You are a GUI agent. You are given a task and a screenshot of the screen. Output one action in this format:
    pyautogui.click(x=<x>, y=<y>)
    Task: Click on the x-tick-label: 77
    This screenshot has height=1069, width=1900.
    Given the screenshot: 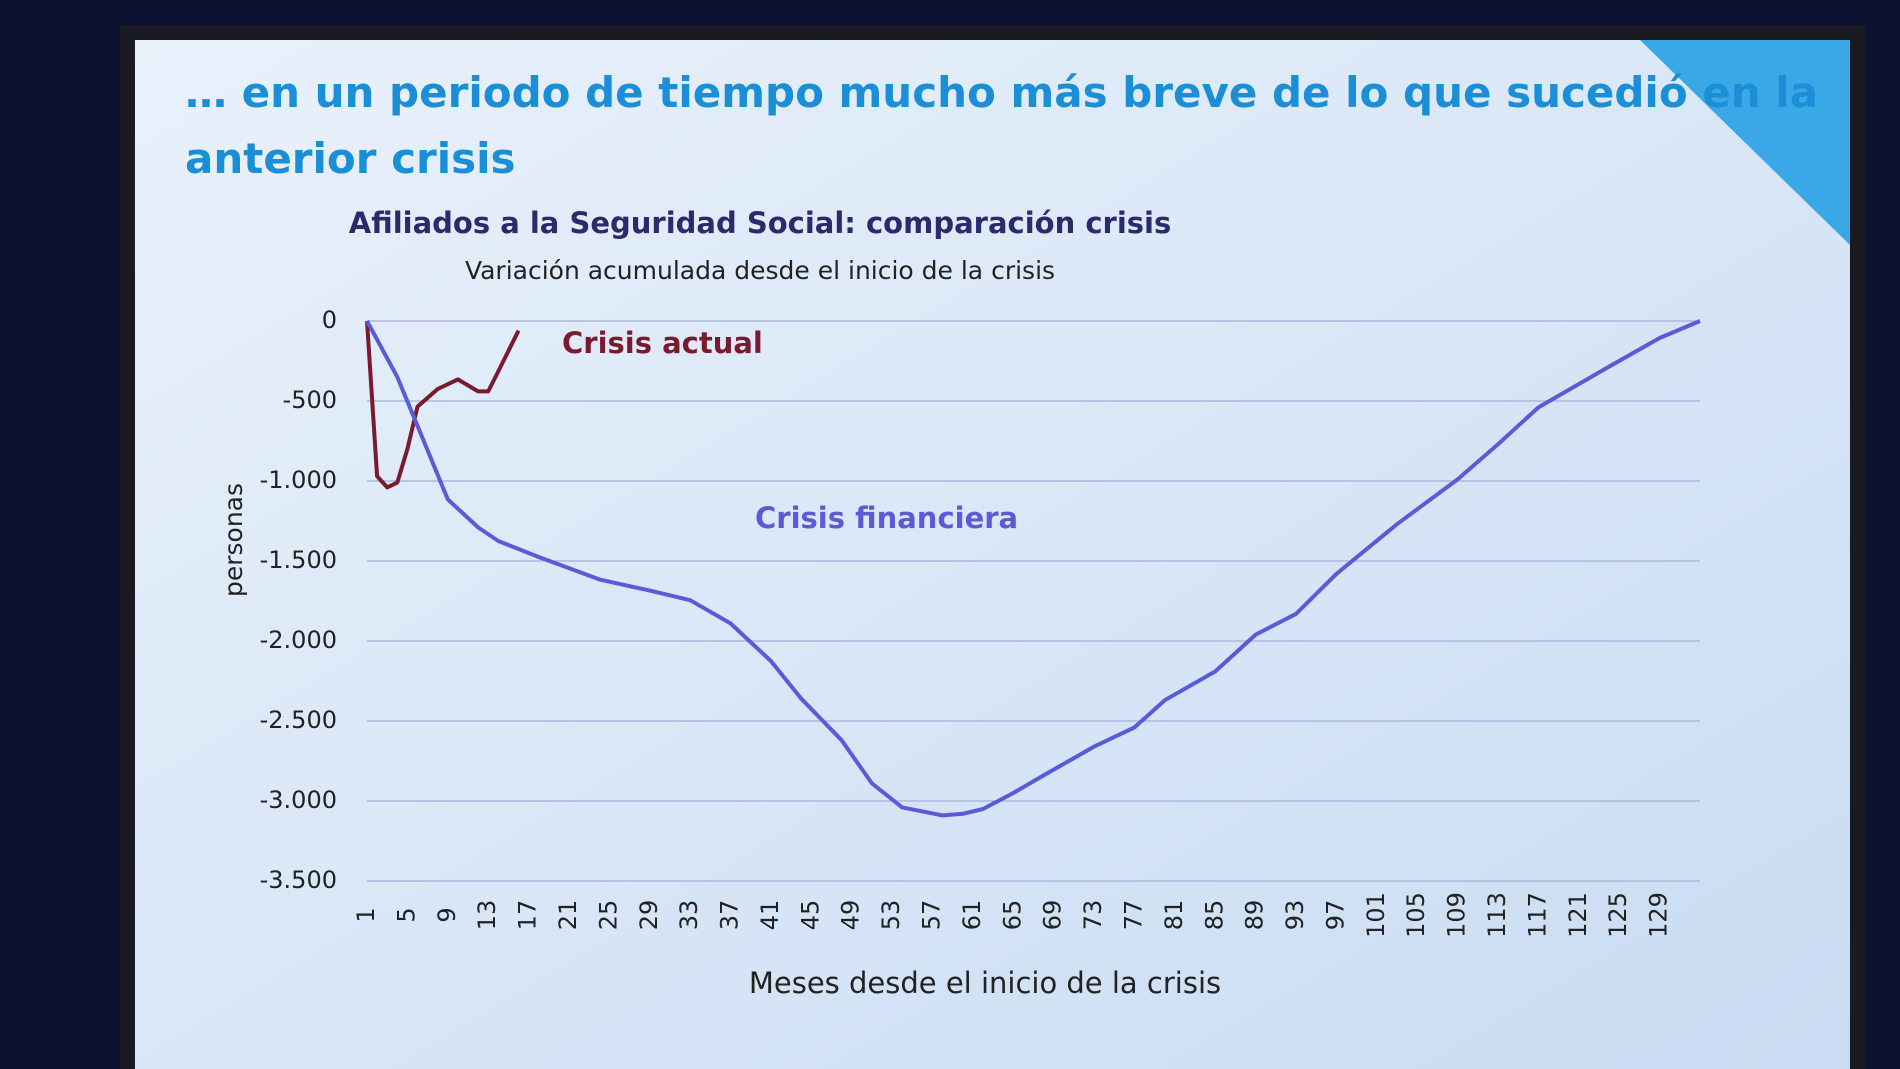 What is the action you would take?
    pyautogui.click(x=1133, y=915)
    